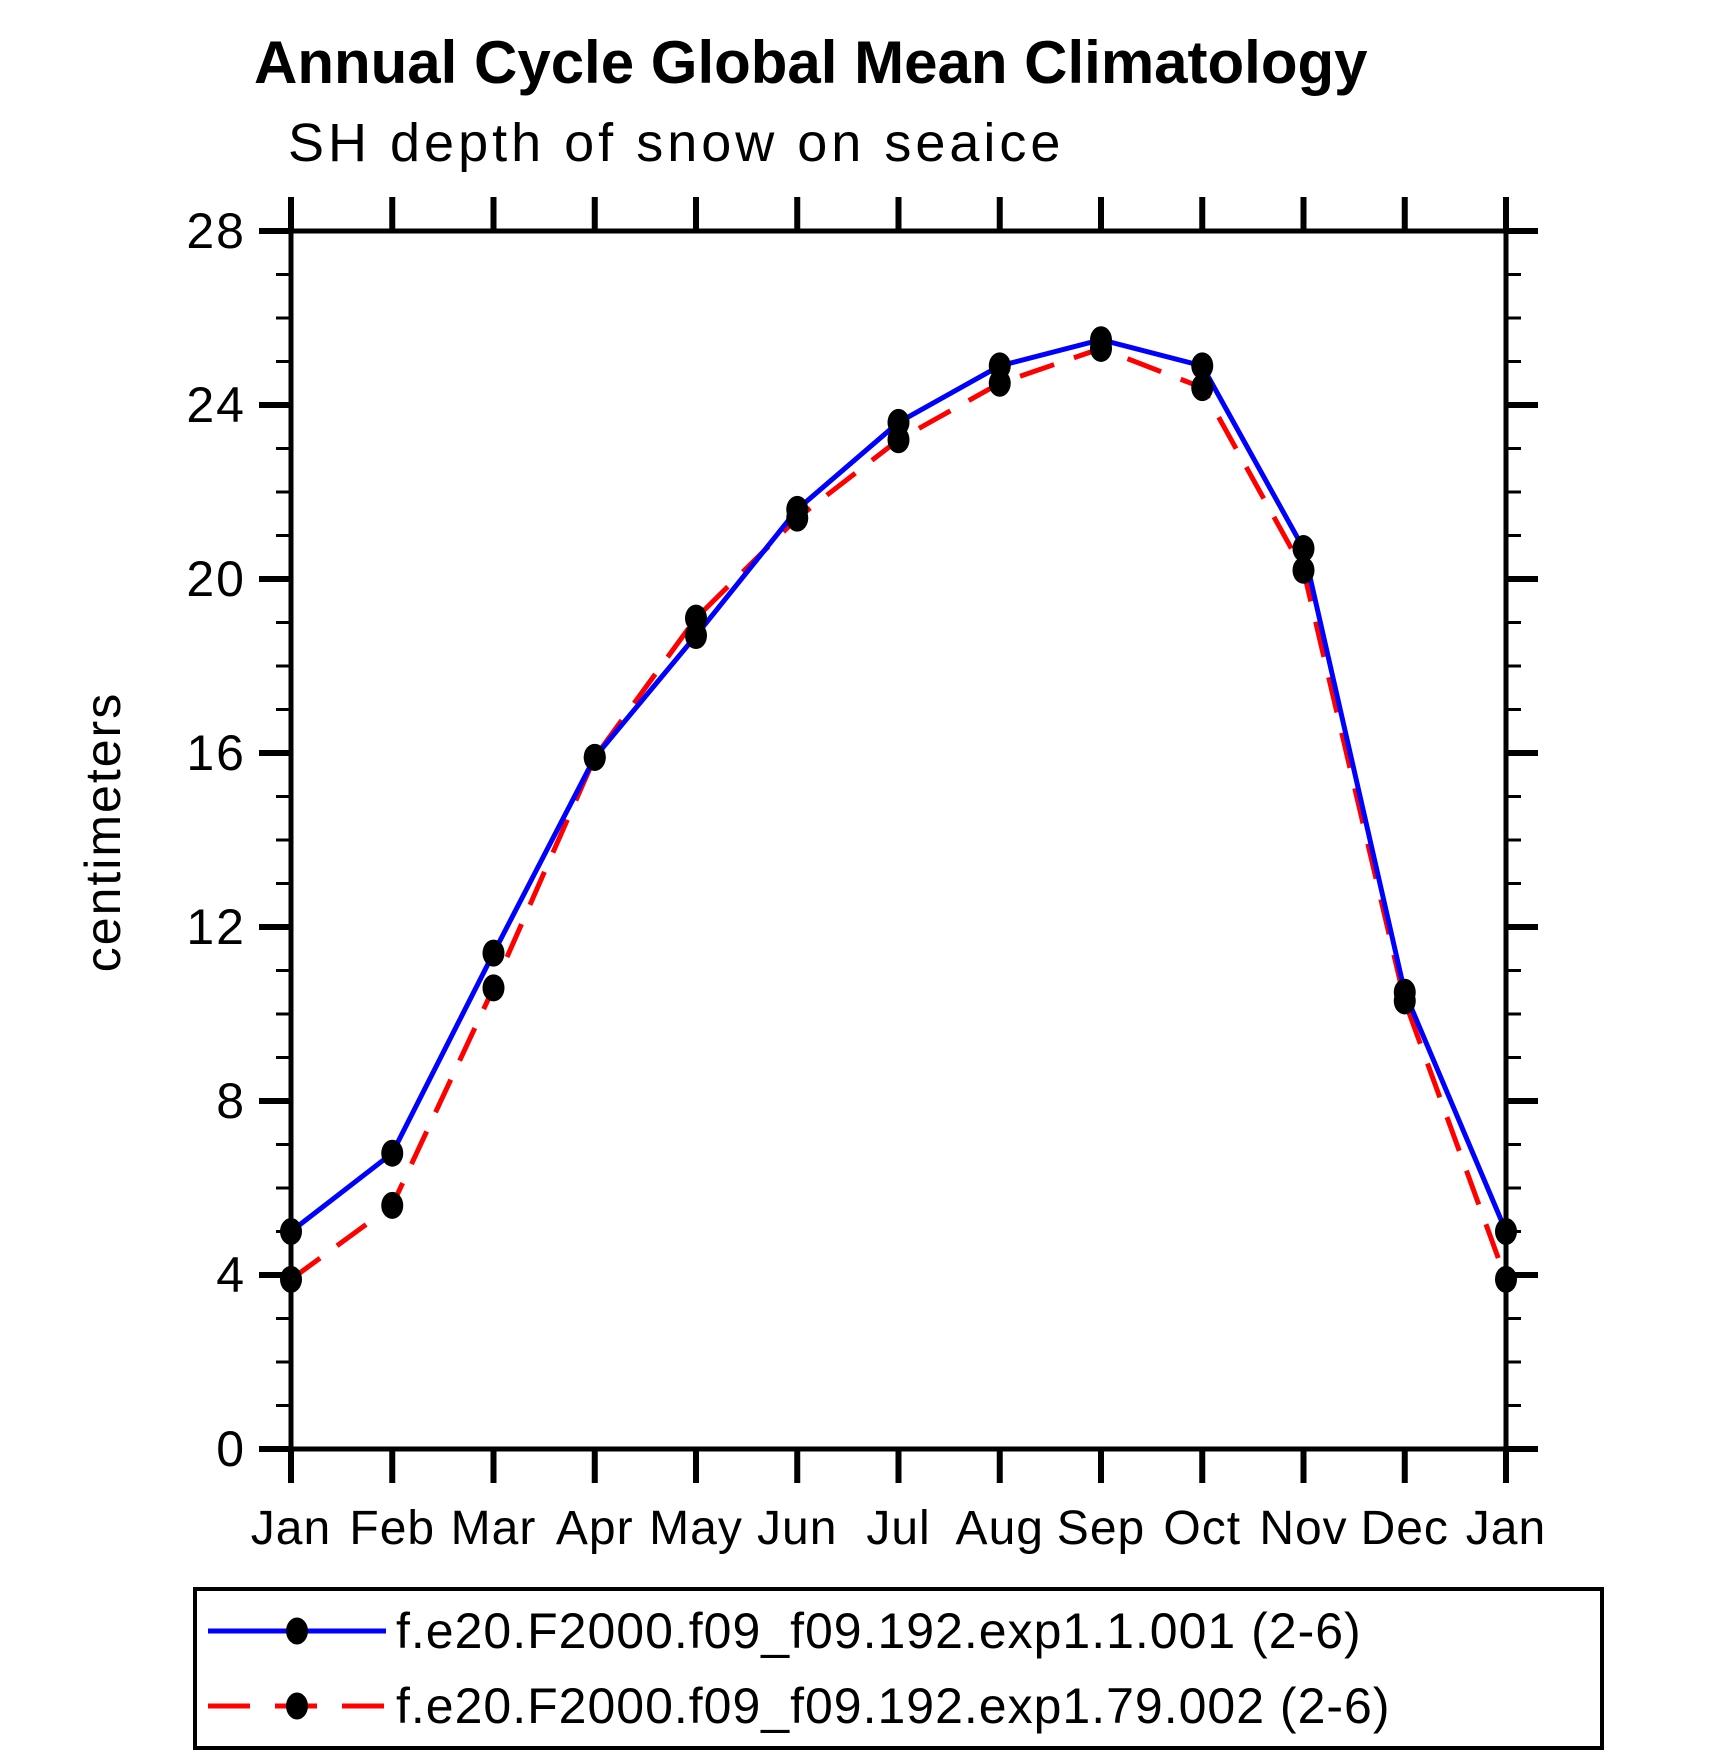  I want to click on y-tick-label: 12, so click(216, 927).